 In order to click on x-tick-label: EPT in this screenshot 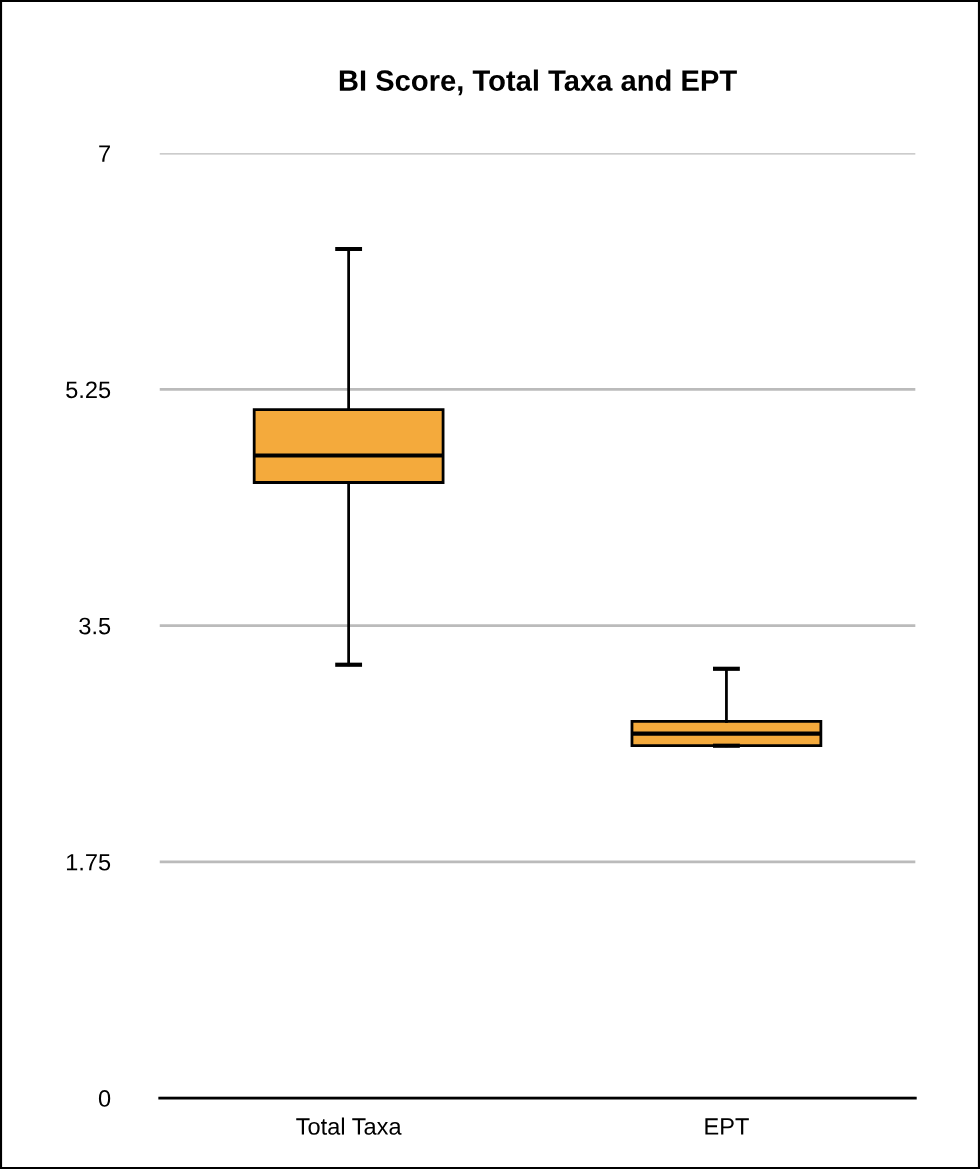, I will do `click(727, 1126)`.